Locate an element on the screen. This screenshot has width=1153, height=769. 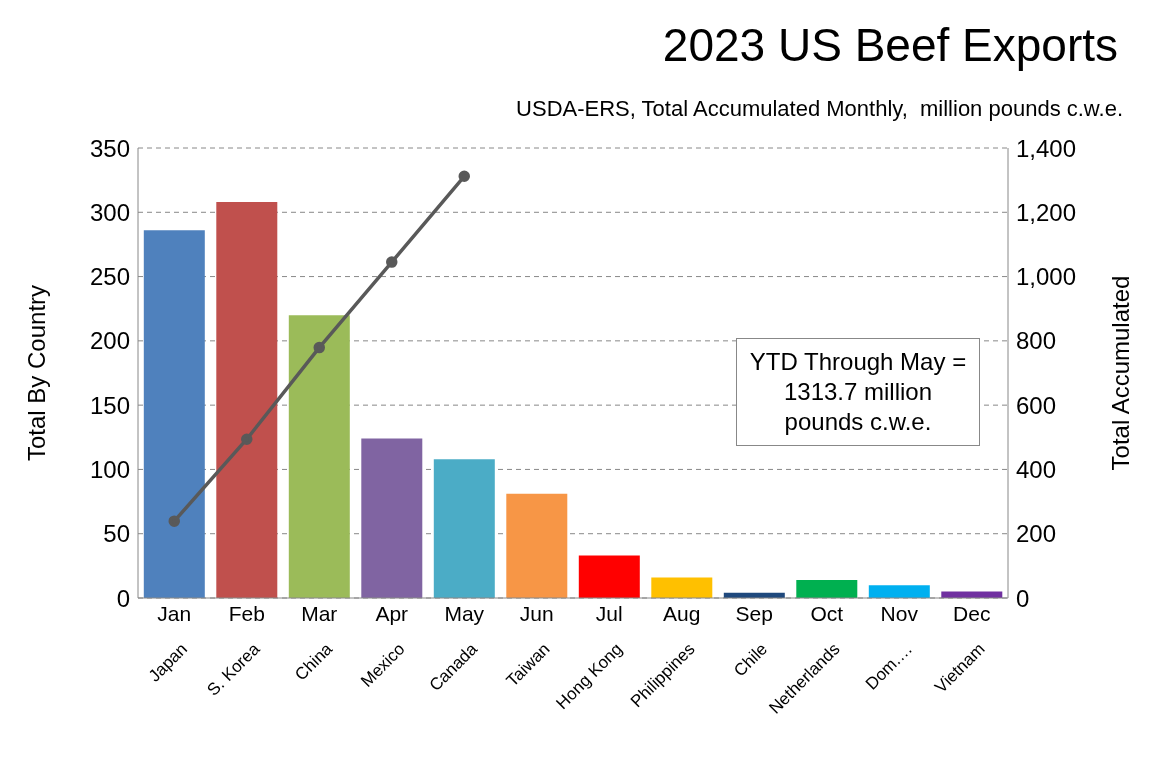
y2-tick-label: 400 is located at coordinates (1036, 469).